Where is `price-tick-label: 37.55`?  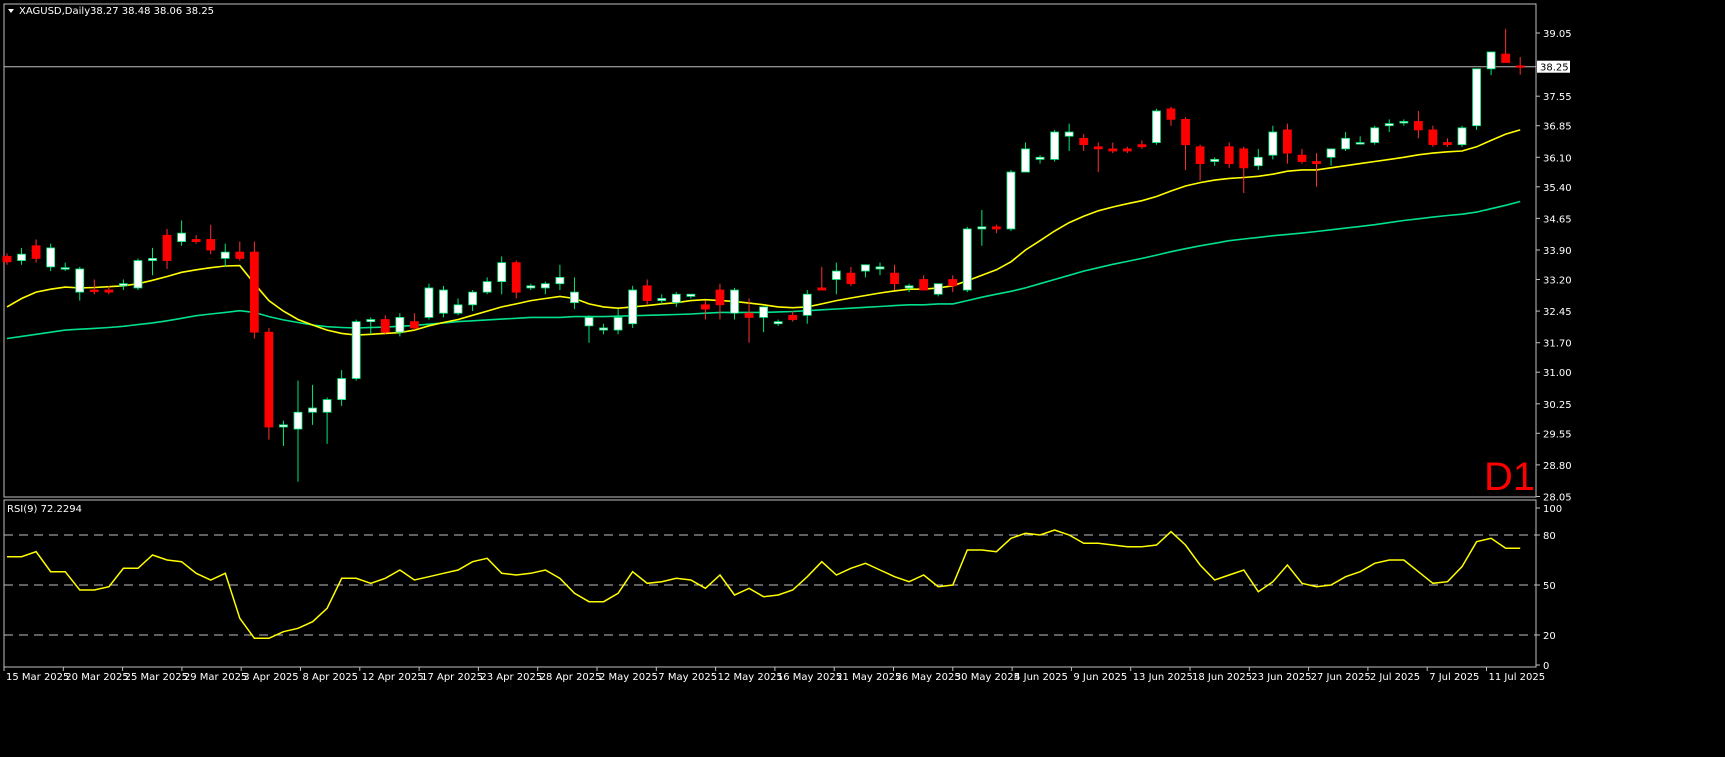
price-tick-label: 37.55 is located at coordinates (1557, 97).